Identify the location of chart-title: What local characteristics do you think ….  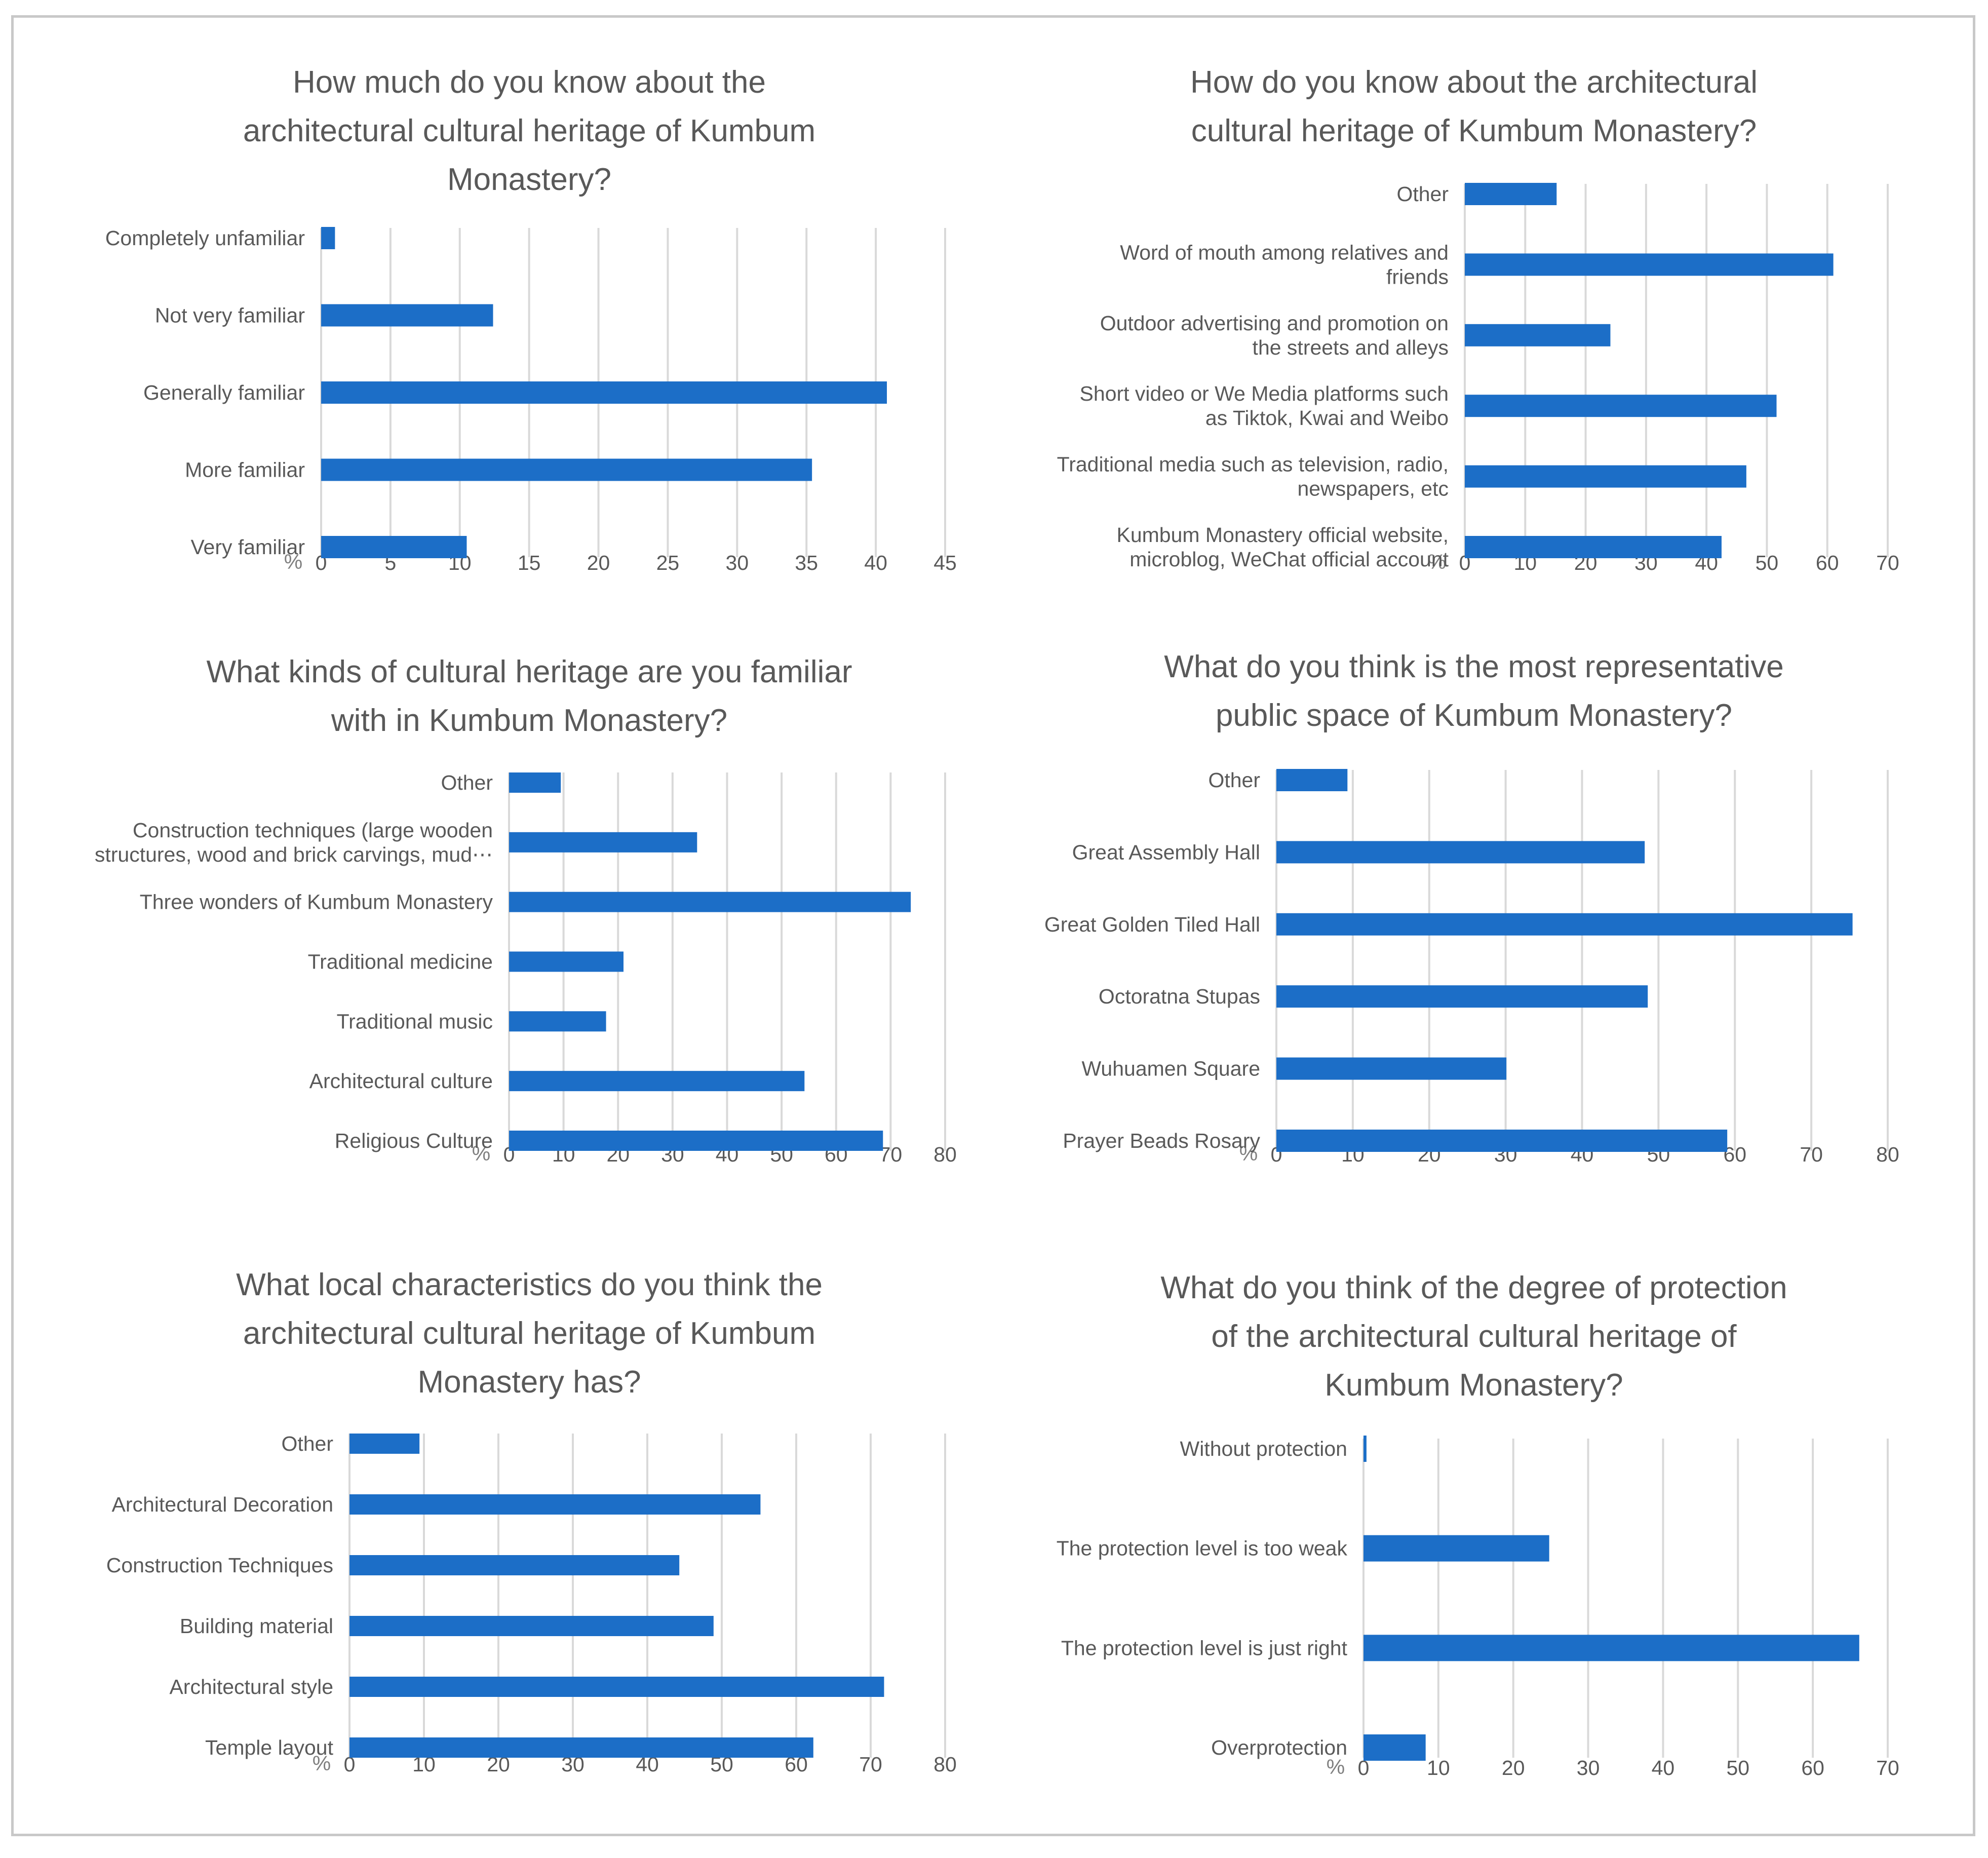
(529, 1285).